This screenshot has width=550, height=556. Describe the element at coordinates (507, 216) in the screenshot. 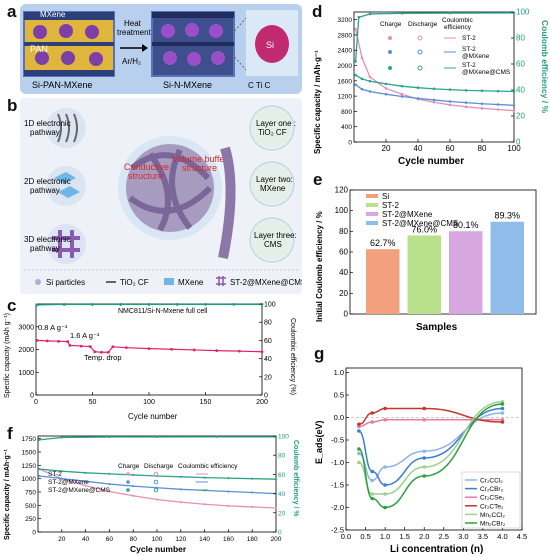

I see `e-bar-value-3: 89.3%` at that location.